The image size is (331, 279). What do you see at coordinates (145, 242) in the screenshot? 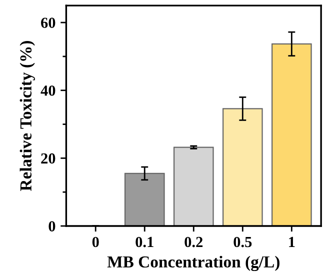
I see `x-tick-label: 0.1` at bounding box center [145, 242].